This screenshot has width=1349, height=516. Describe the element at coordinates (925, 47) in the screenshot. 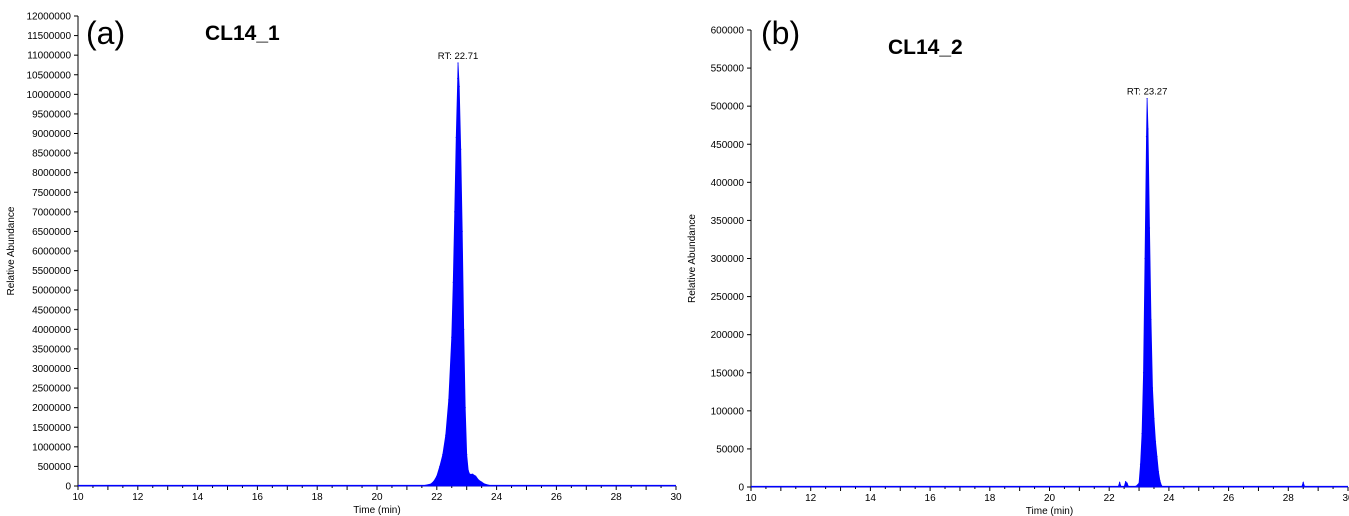

I see `sample-title: CL14_2` at that location.